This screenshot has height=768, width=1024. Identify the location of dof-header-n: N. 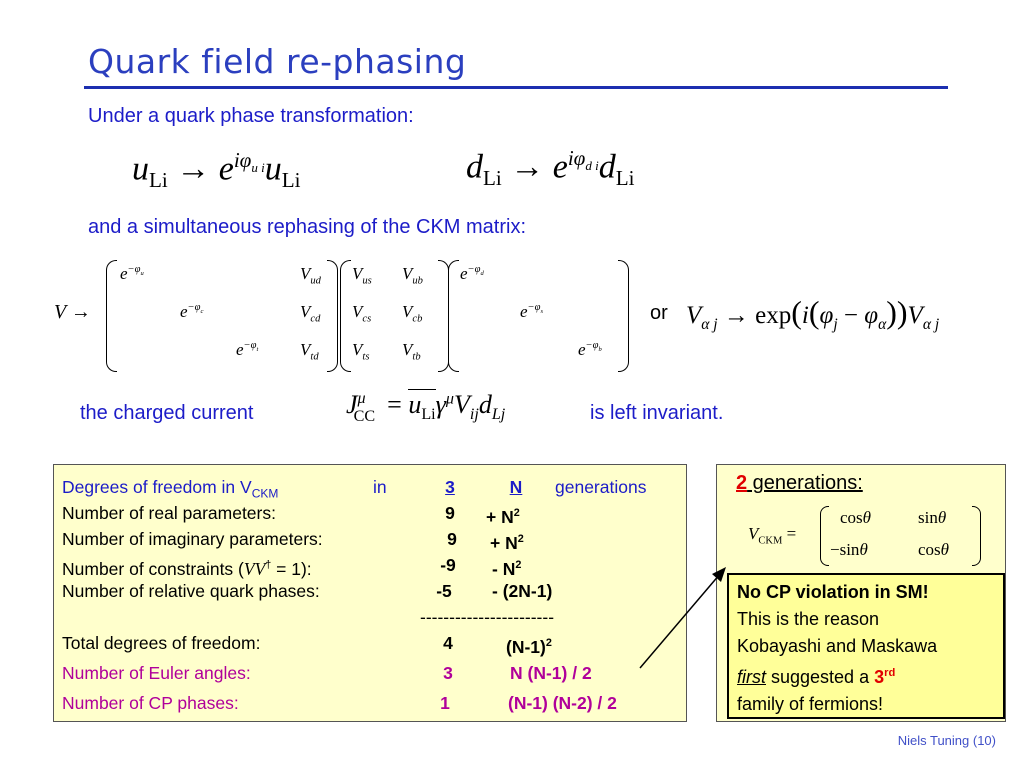
(516, 487).